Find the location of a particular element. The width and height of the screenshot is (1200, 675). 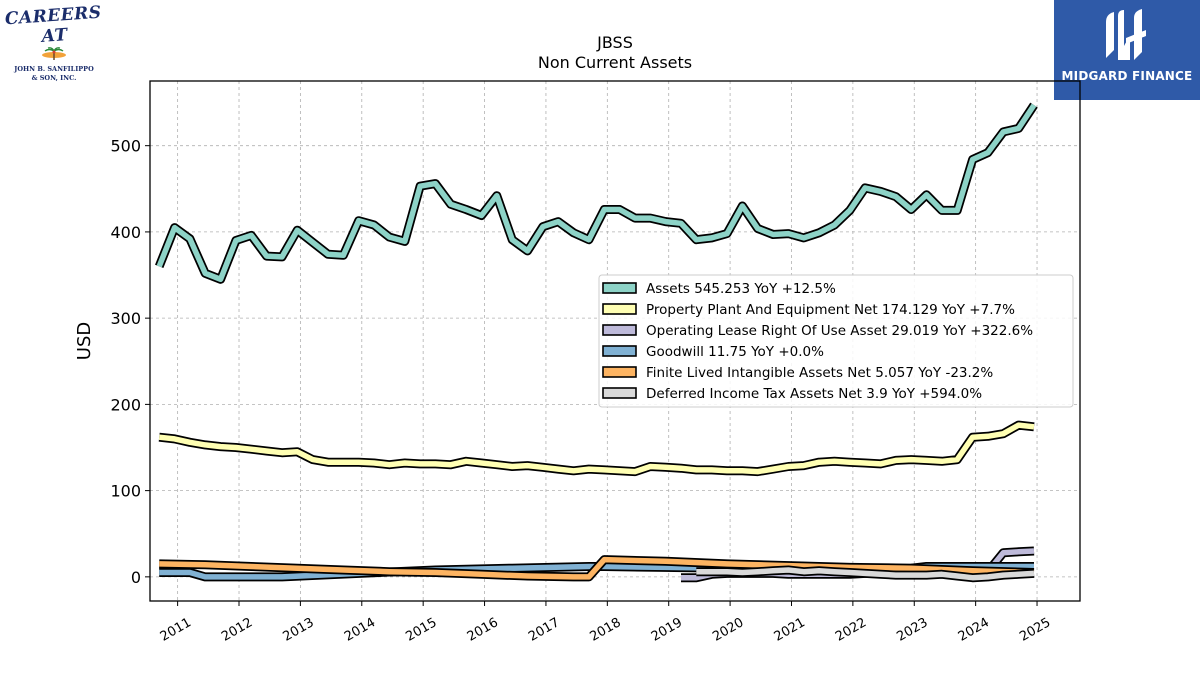

x-tick-label: 2021 is located at coordinates (790, 630).